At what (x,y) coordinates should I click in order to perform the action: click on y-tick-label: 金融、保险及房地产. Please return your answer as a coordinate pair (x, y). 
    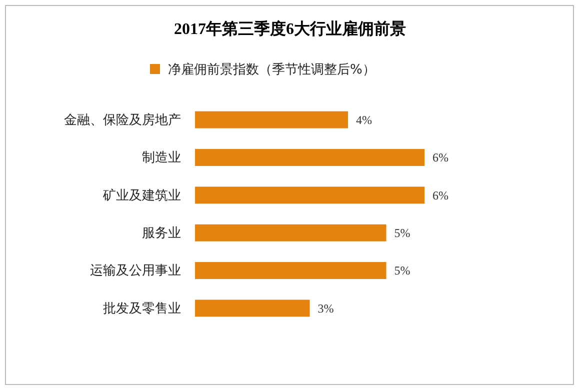
    Looking at the image, I should click on (122, 120).